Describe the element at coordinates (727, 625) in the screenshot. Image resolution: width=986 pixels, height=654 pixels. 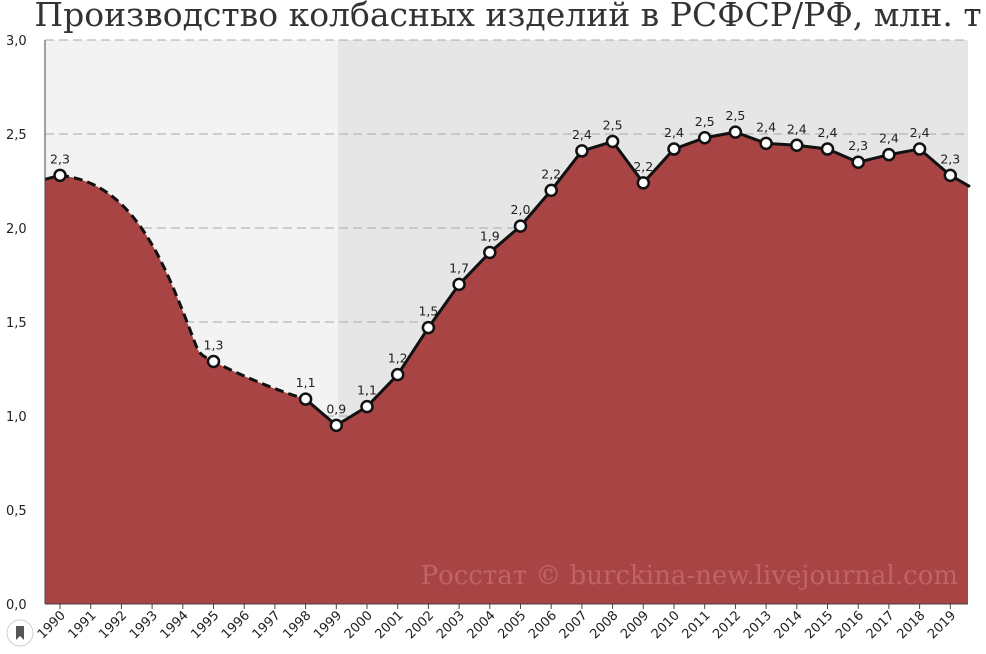
I see `x-tick-label: 2012` at that location.